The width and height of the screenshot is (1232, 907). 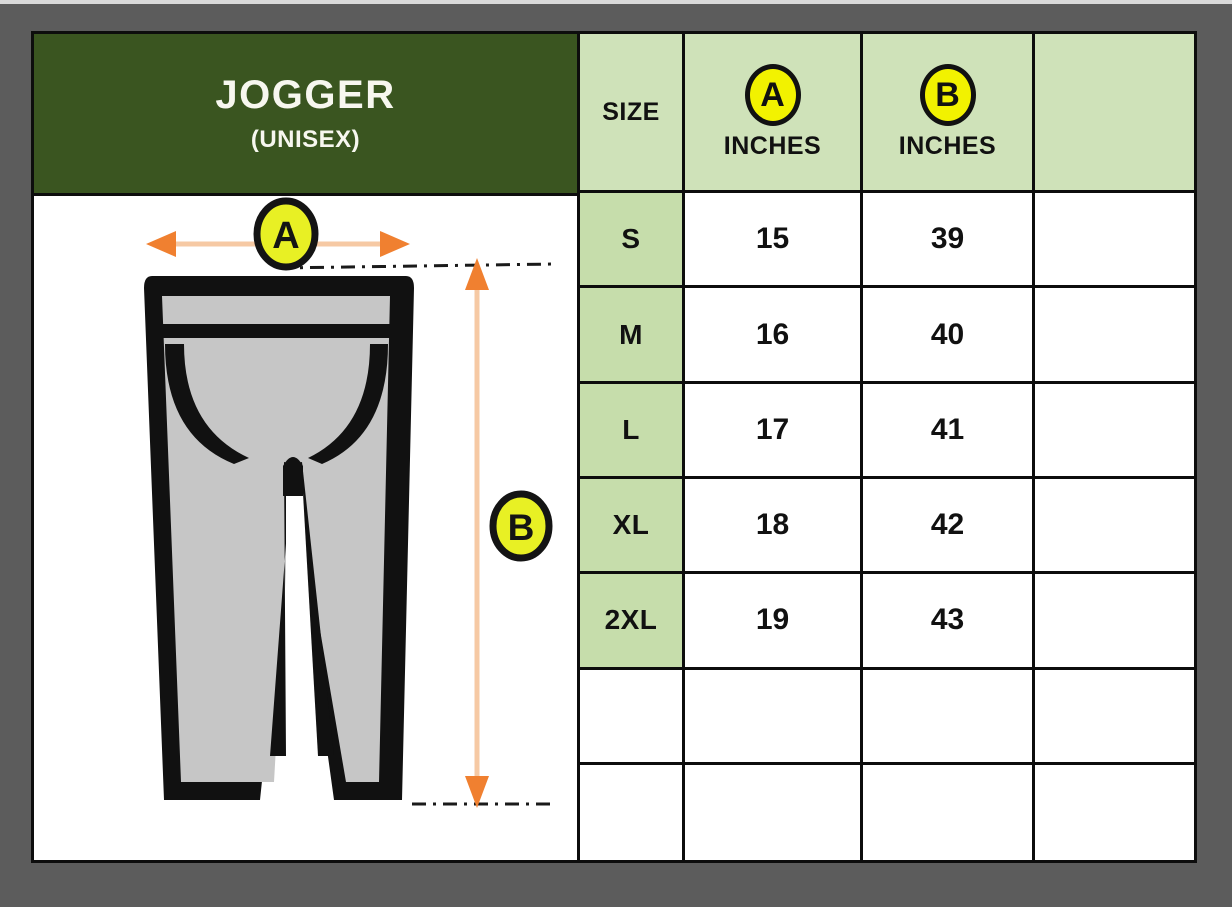 What do you see at coordinates (293, 476) in the screenshot?
I see `crotch-point` at bounding box center [293, 476].